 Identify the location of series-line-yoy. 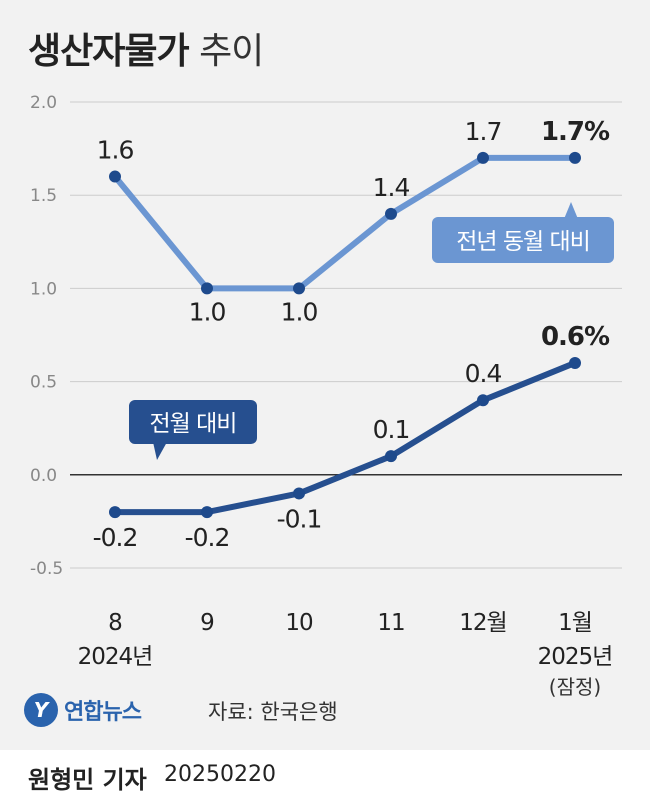
(345, 223).